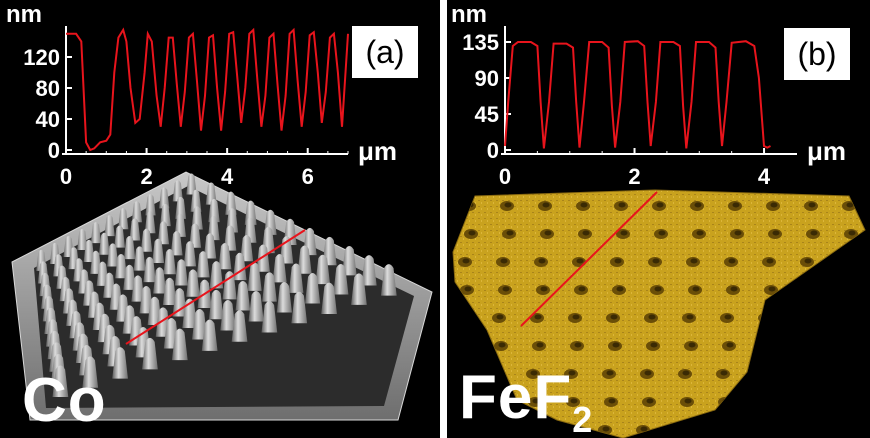 The height and width of the screenshot is (438, 870). Describe the element at coordinates (469, 14) in the screenshot. I see `panel-b-chart-y-unit: nm` at that location.